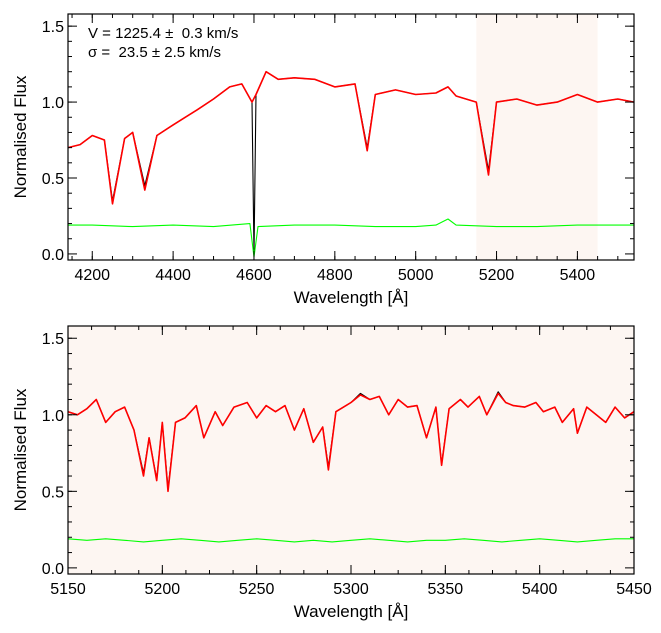  Describe the element at coordinates (351, 442) in the screenshot. I see `model-fit-line` at that location.